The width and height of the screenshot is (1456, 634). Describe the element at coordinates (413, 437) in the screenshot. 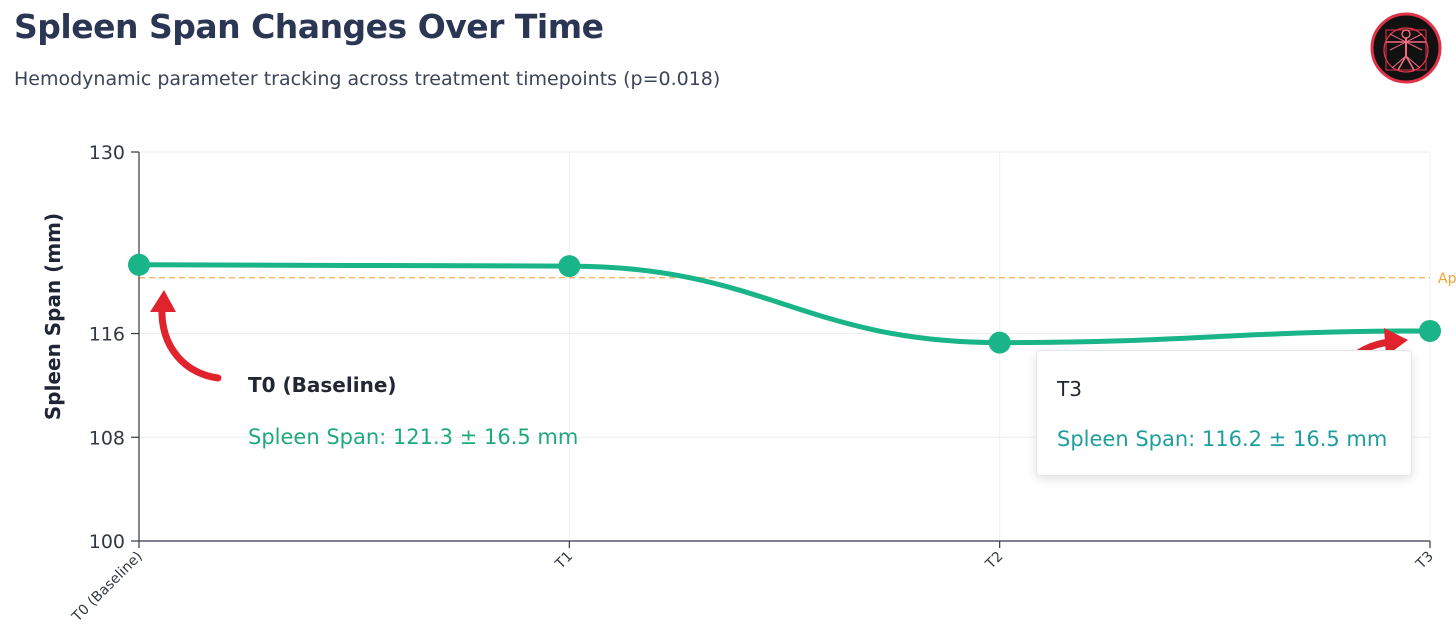

I see `annotation-value-t0: Spleen Span: 121.3 ± 16.5 mm` at that location.